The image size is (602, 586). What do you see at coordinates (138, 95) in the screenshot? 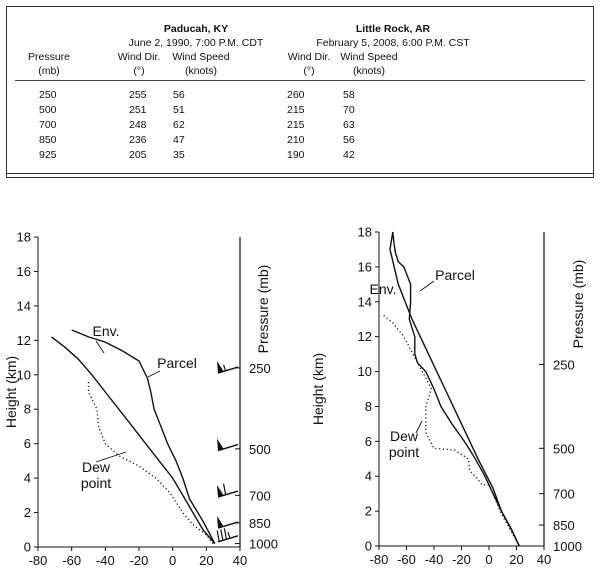
I see `cell-wind-dir-1: 255` at bounding box center [138, 95].